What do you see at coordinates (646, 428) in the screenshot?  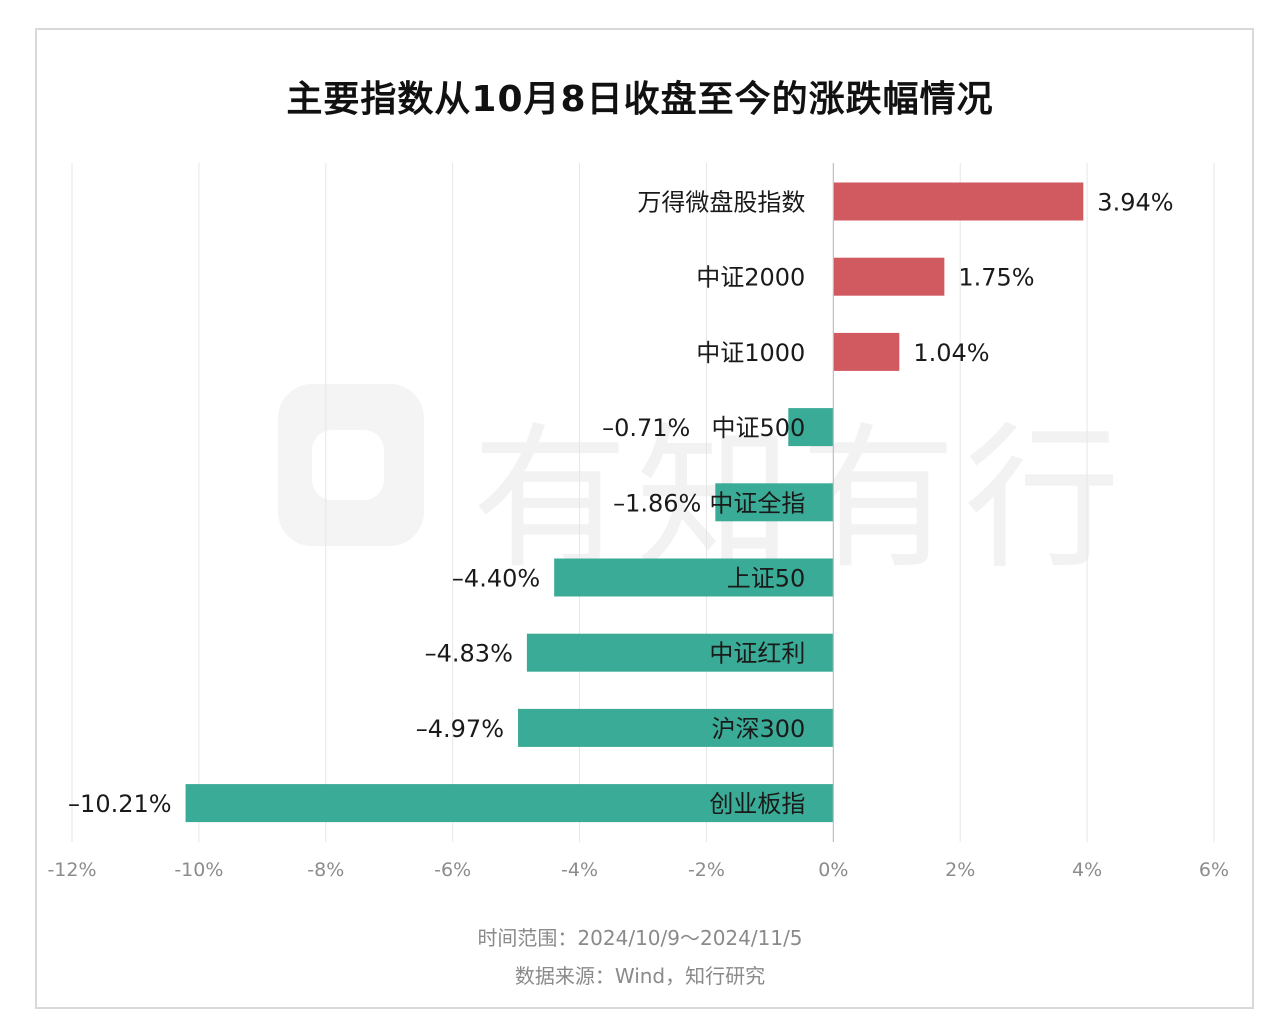 I see `value-label: –0.71%` at bounding box center [646, 428].